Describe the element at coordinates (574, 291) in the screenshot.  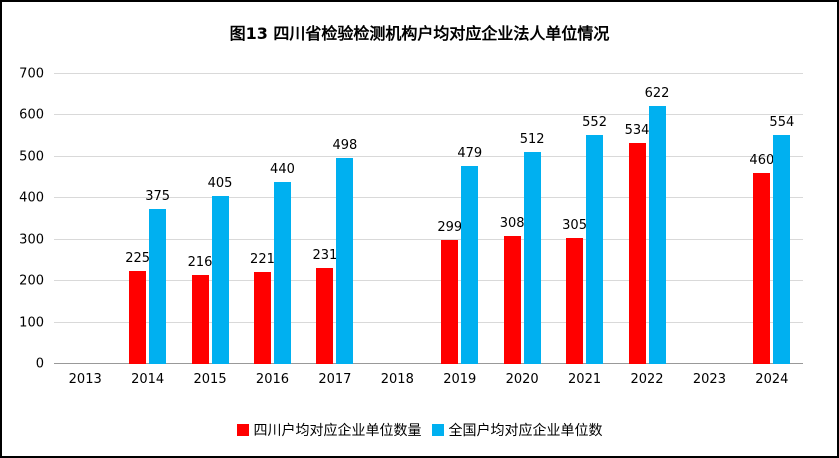
I see `bar-2021: 305` at that location.